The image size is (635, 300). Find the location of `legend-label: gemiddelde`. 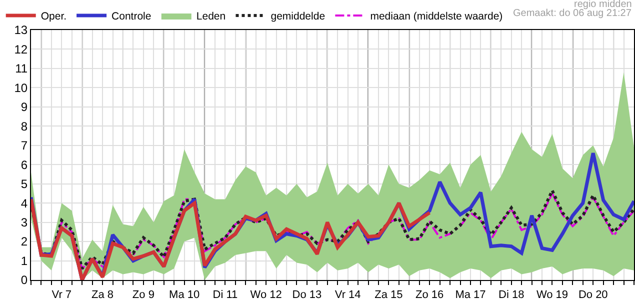

legend-label: gemiddelde is located at coordinates (298, 16).